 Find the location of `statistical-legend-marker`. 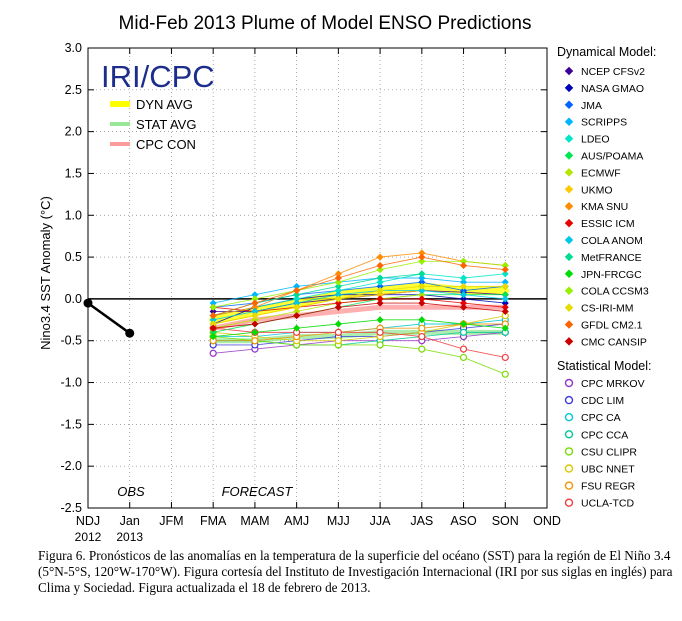

statistical-legend-marker is located at coordinates (569, 502).